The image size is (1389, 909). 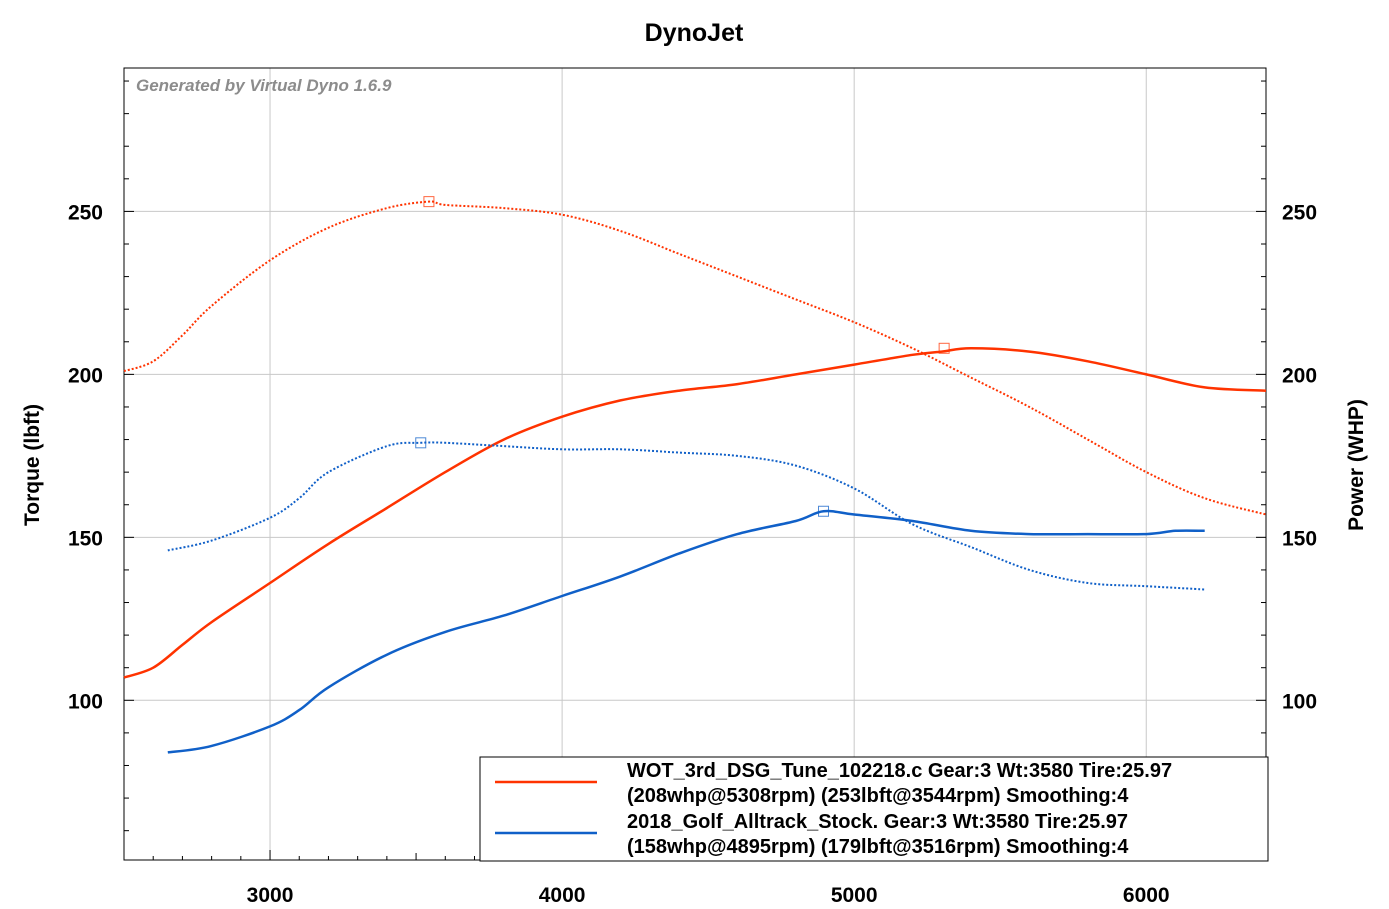 What do you see at coordinates (708, 878) in the screenshot?
I see `bottom-axis: 3000 4000 5000 6000` at bounding box center [708, 878].